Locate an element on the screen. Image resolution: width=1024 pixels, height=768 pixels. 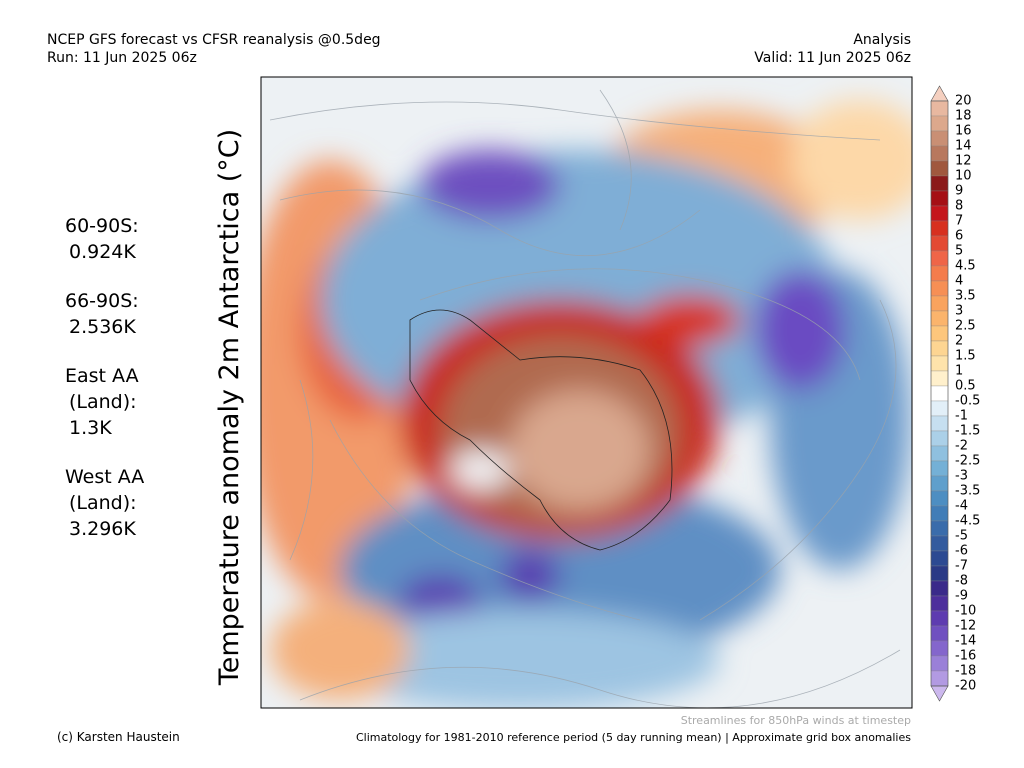
colorbar-label: 20 is located at coordinates (963, 101).